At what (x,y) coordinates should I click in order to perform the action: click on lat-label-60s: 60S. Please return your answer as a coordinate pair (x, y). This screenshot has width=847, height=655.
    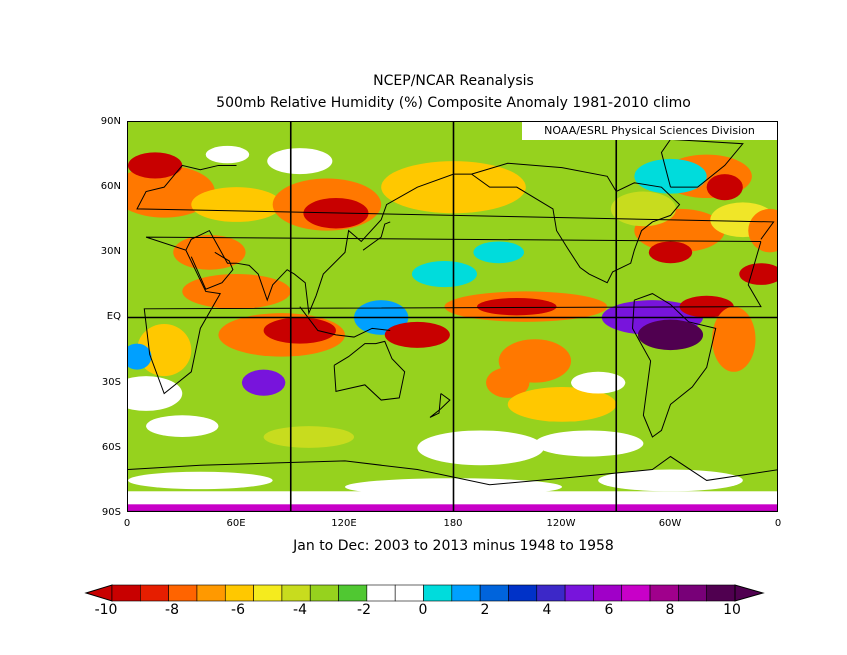
    Looking at the image, I should click on (111, 447).